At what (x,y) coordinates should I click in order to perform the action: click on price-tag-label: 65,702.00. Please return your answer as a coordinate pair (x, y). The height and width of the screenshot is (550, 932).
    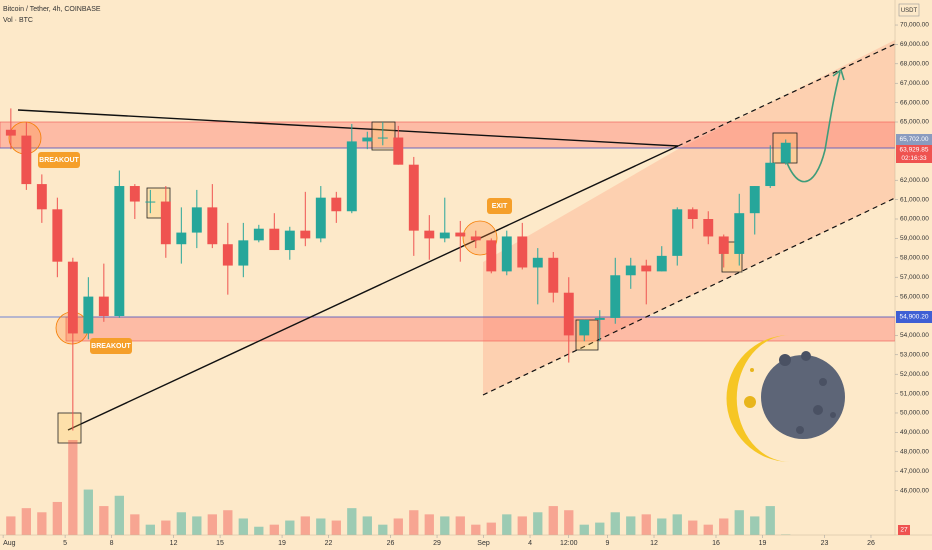
    Looking at the image, I should click on (914, 139).